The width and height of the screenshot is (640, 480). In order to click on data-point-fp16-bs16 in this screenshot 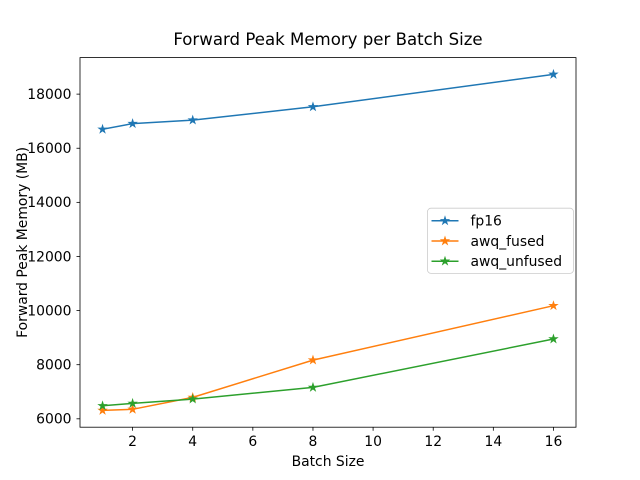, I will do `click(553, 73)`.